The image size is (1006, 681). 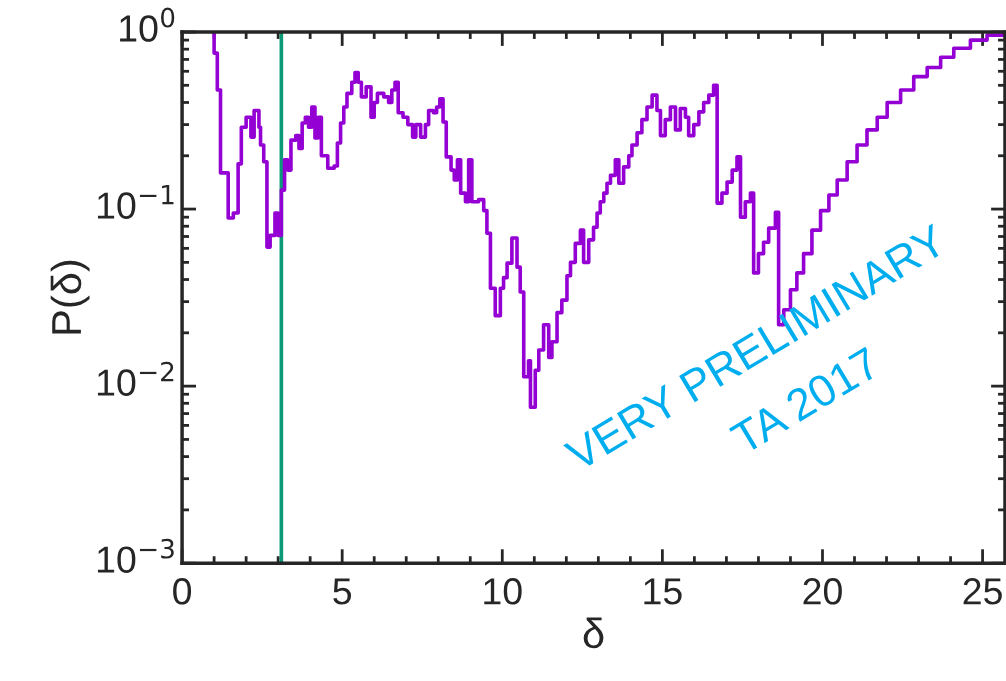 What do you see at coordinates (593, 633) in the screenshot?
I see `x-axis-title: δ` at bounding box center [593, 633].